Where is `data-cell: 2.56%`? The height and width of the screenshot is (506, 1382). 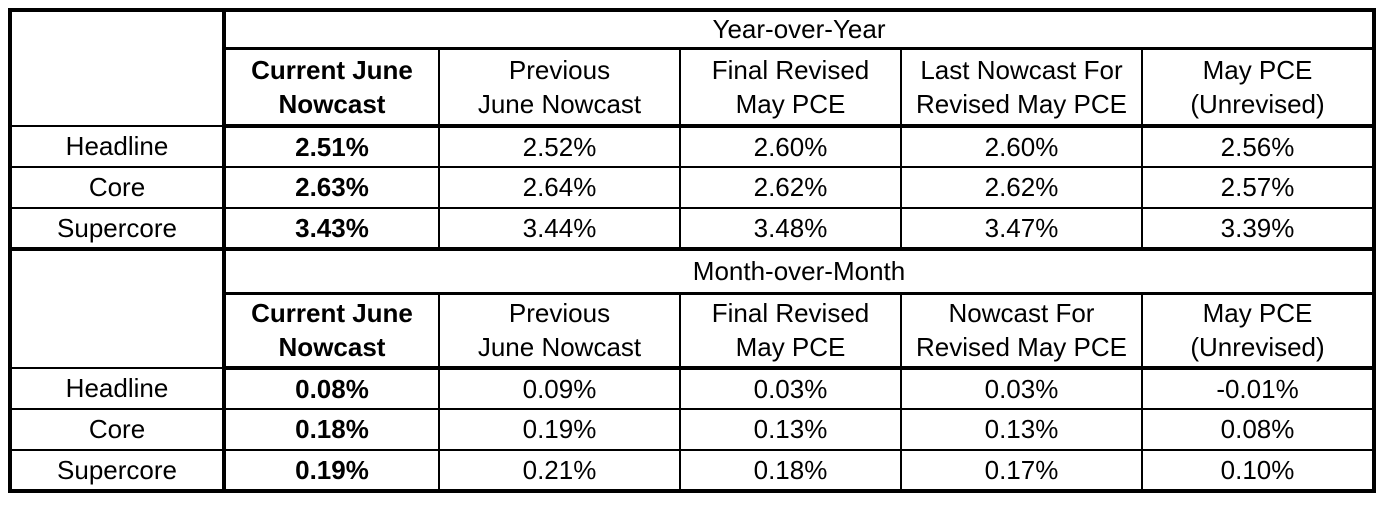
data-cell: 2.56% is located at coordinates (1258, 146).